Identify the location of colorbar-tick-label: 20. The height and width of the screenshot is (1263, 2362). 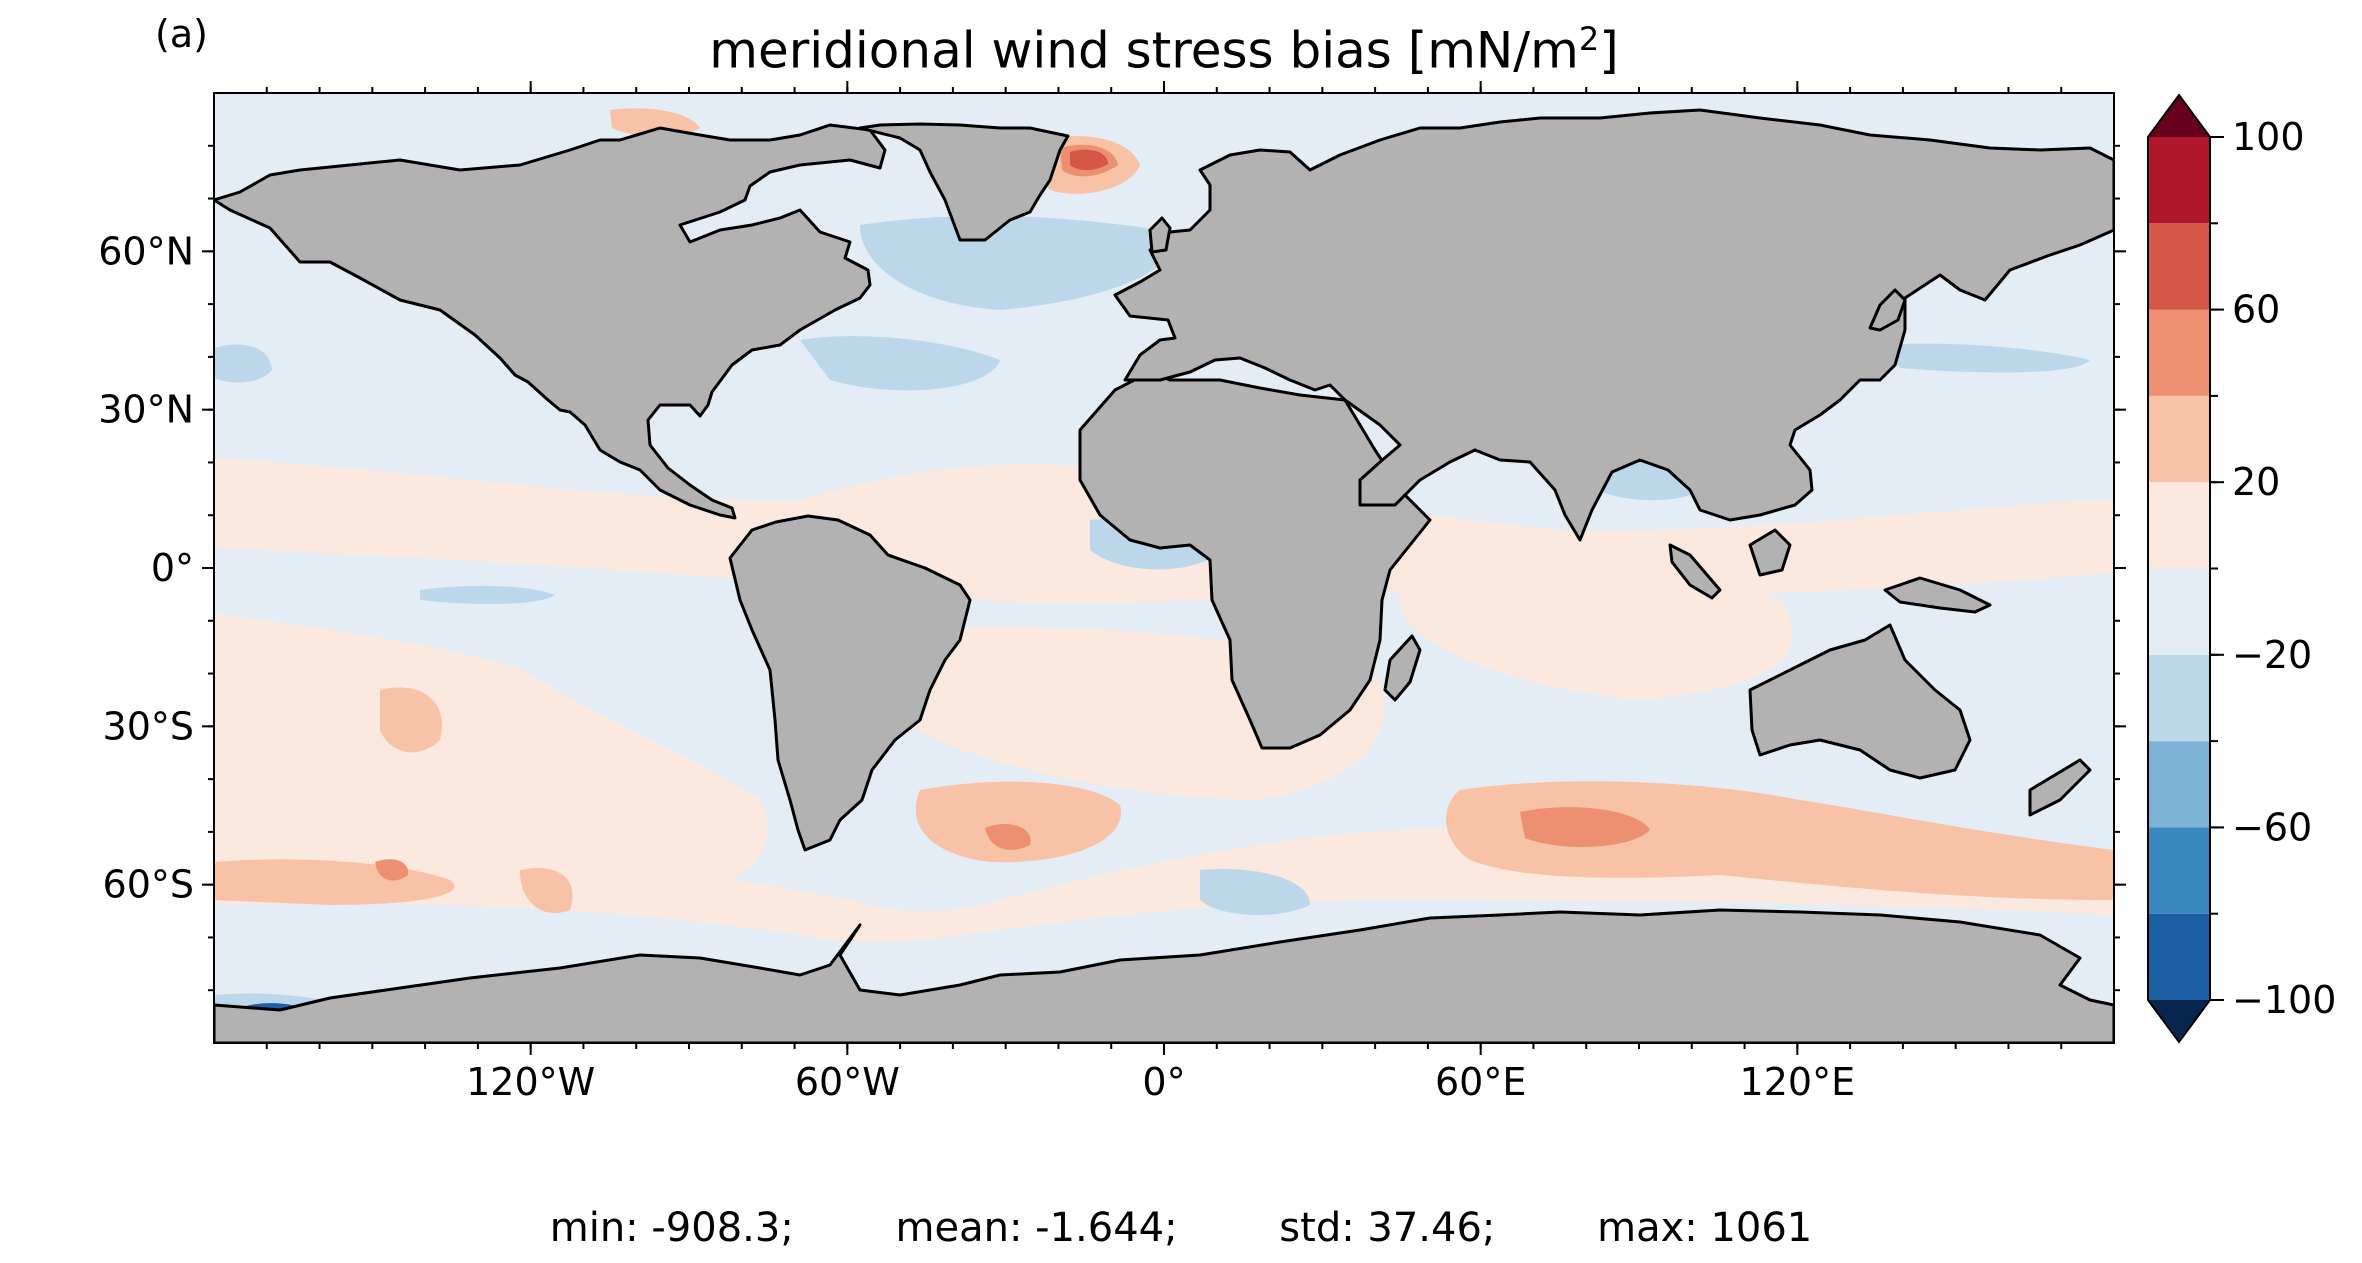
(2256, 482).